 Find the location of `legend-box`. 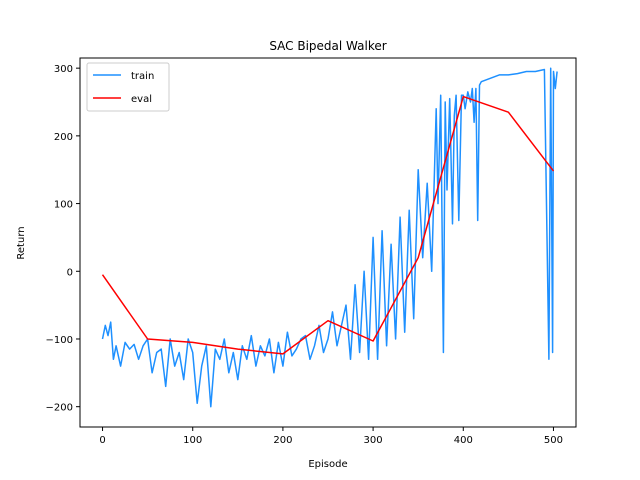

legend-box is located at coordinates (128, 87).